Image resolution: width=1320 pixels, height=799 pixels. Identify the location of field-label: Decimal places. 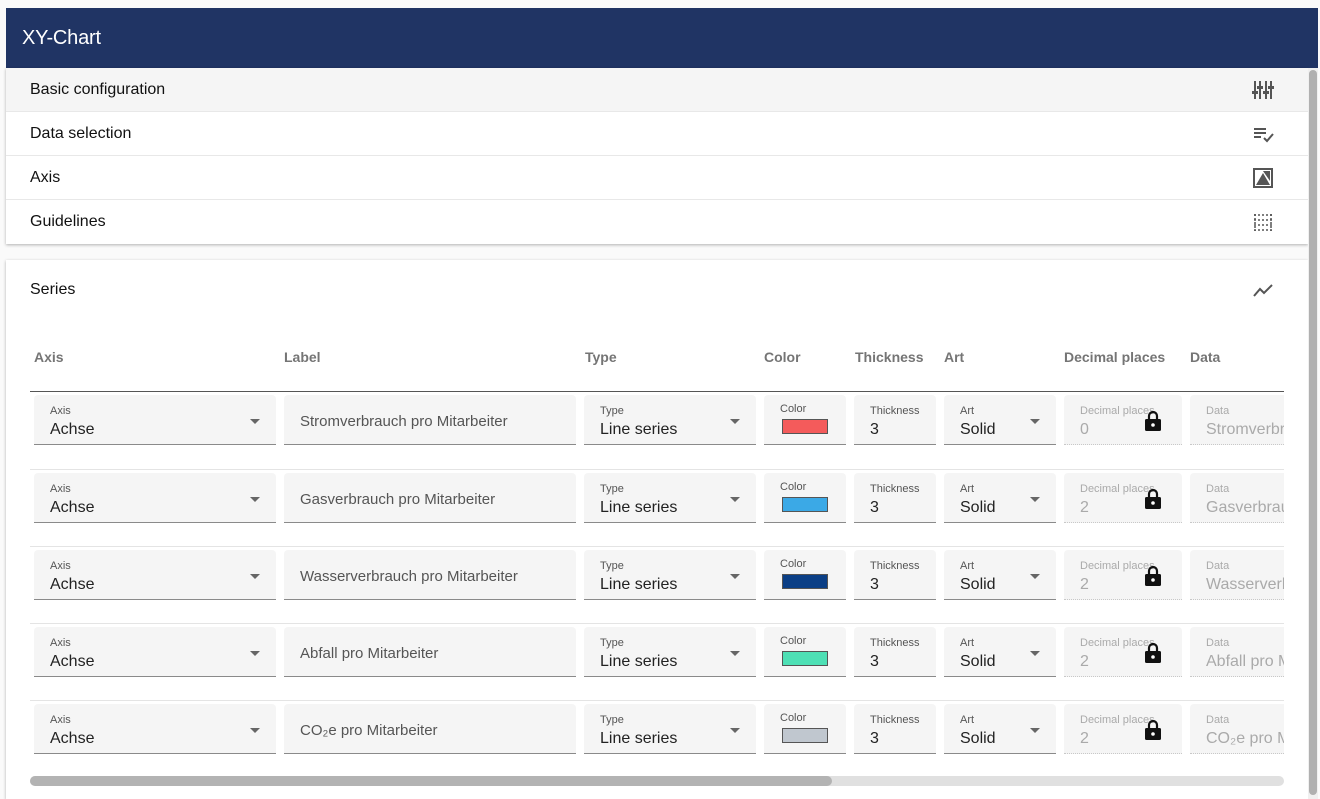
(1117, 643).